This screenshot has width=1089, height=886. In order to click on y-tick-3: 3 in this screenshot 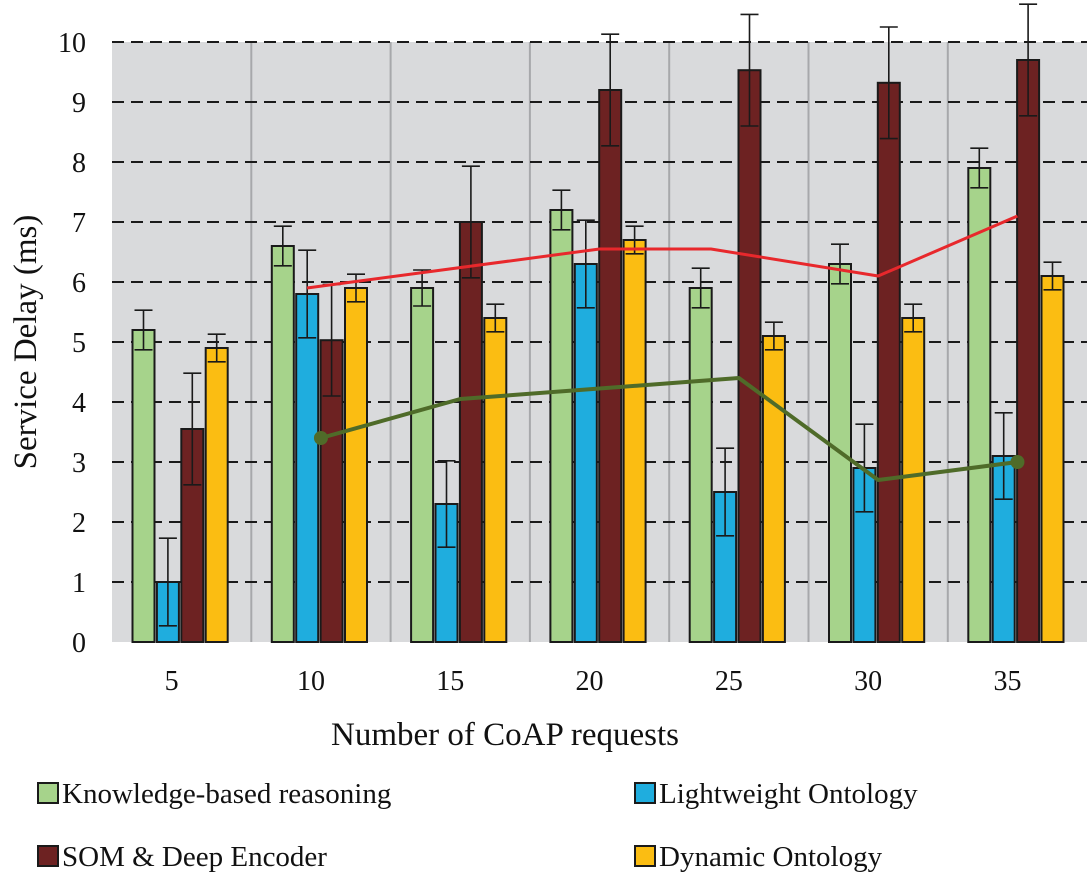, I will do `click(79, 463)`.